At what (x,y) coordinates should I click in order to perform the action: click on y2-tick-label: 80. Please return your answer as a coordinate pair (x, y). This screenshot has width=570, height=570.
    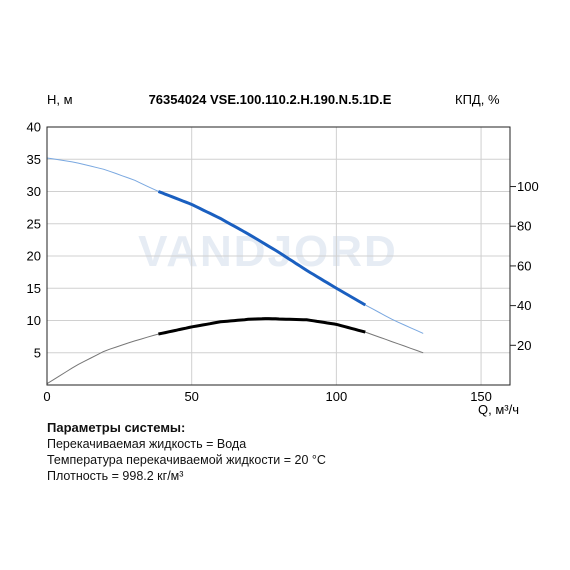
    Looking at the image, I should click on (524, 226).